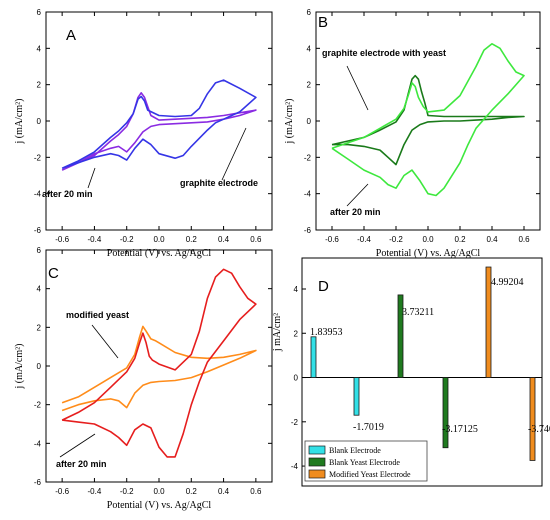 This screenshot has height=520, width=550. I want to click on annotation-text: modified yeast, so click(97, 315).